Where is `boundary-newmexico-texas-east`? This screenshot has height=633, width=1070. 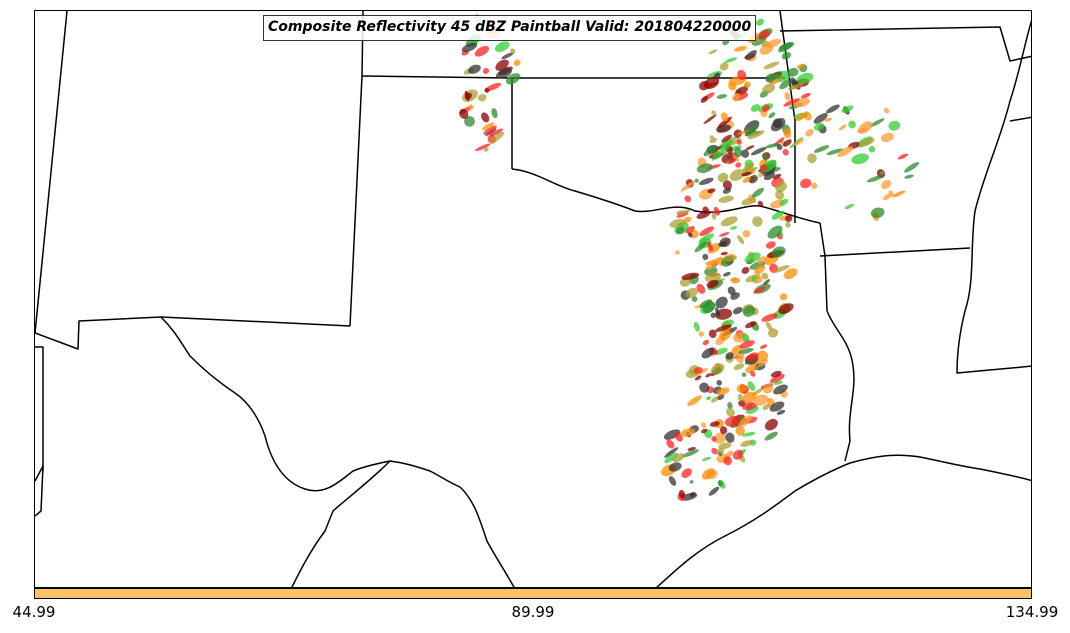
boundary-newmexico-texas-east is located at coordinates (356, 201).